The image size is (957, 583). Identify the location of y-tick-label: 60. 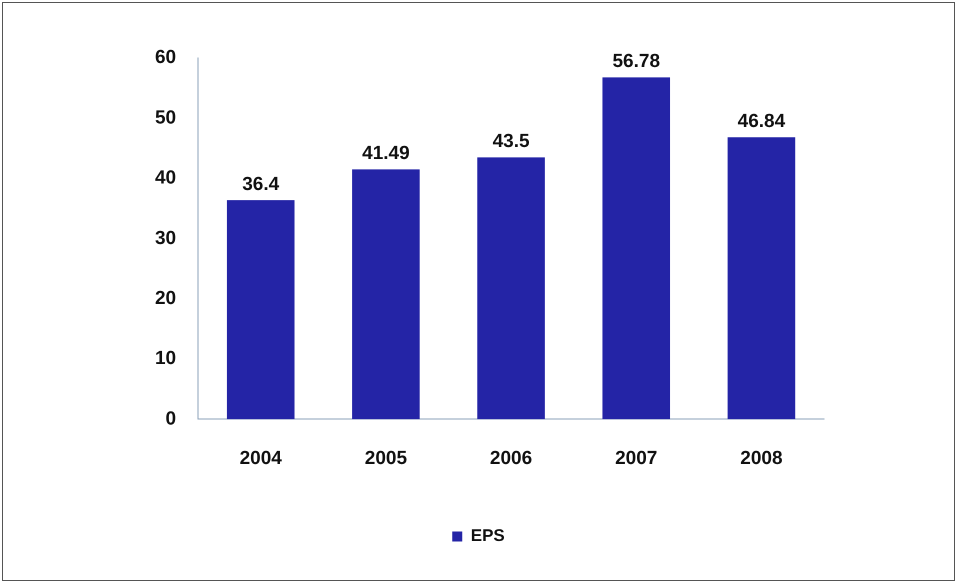
(165, 57).